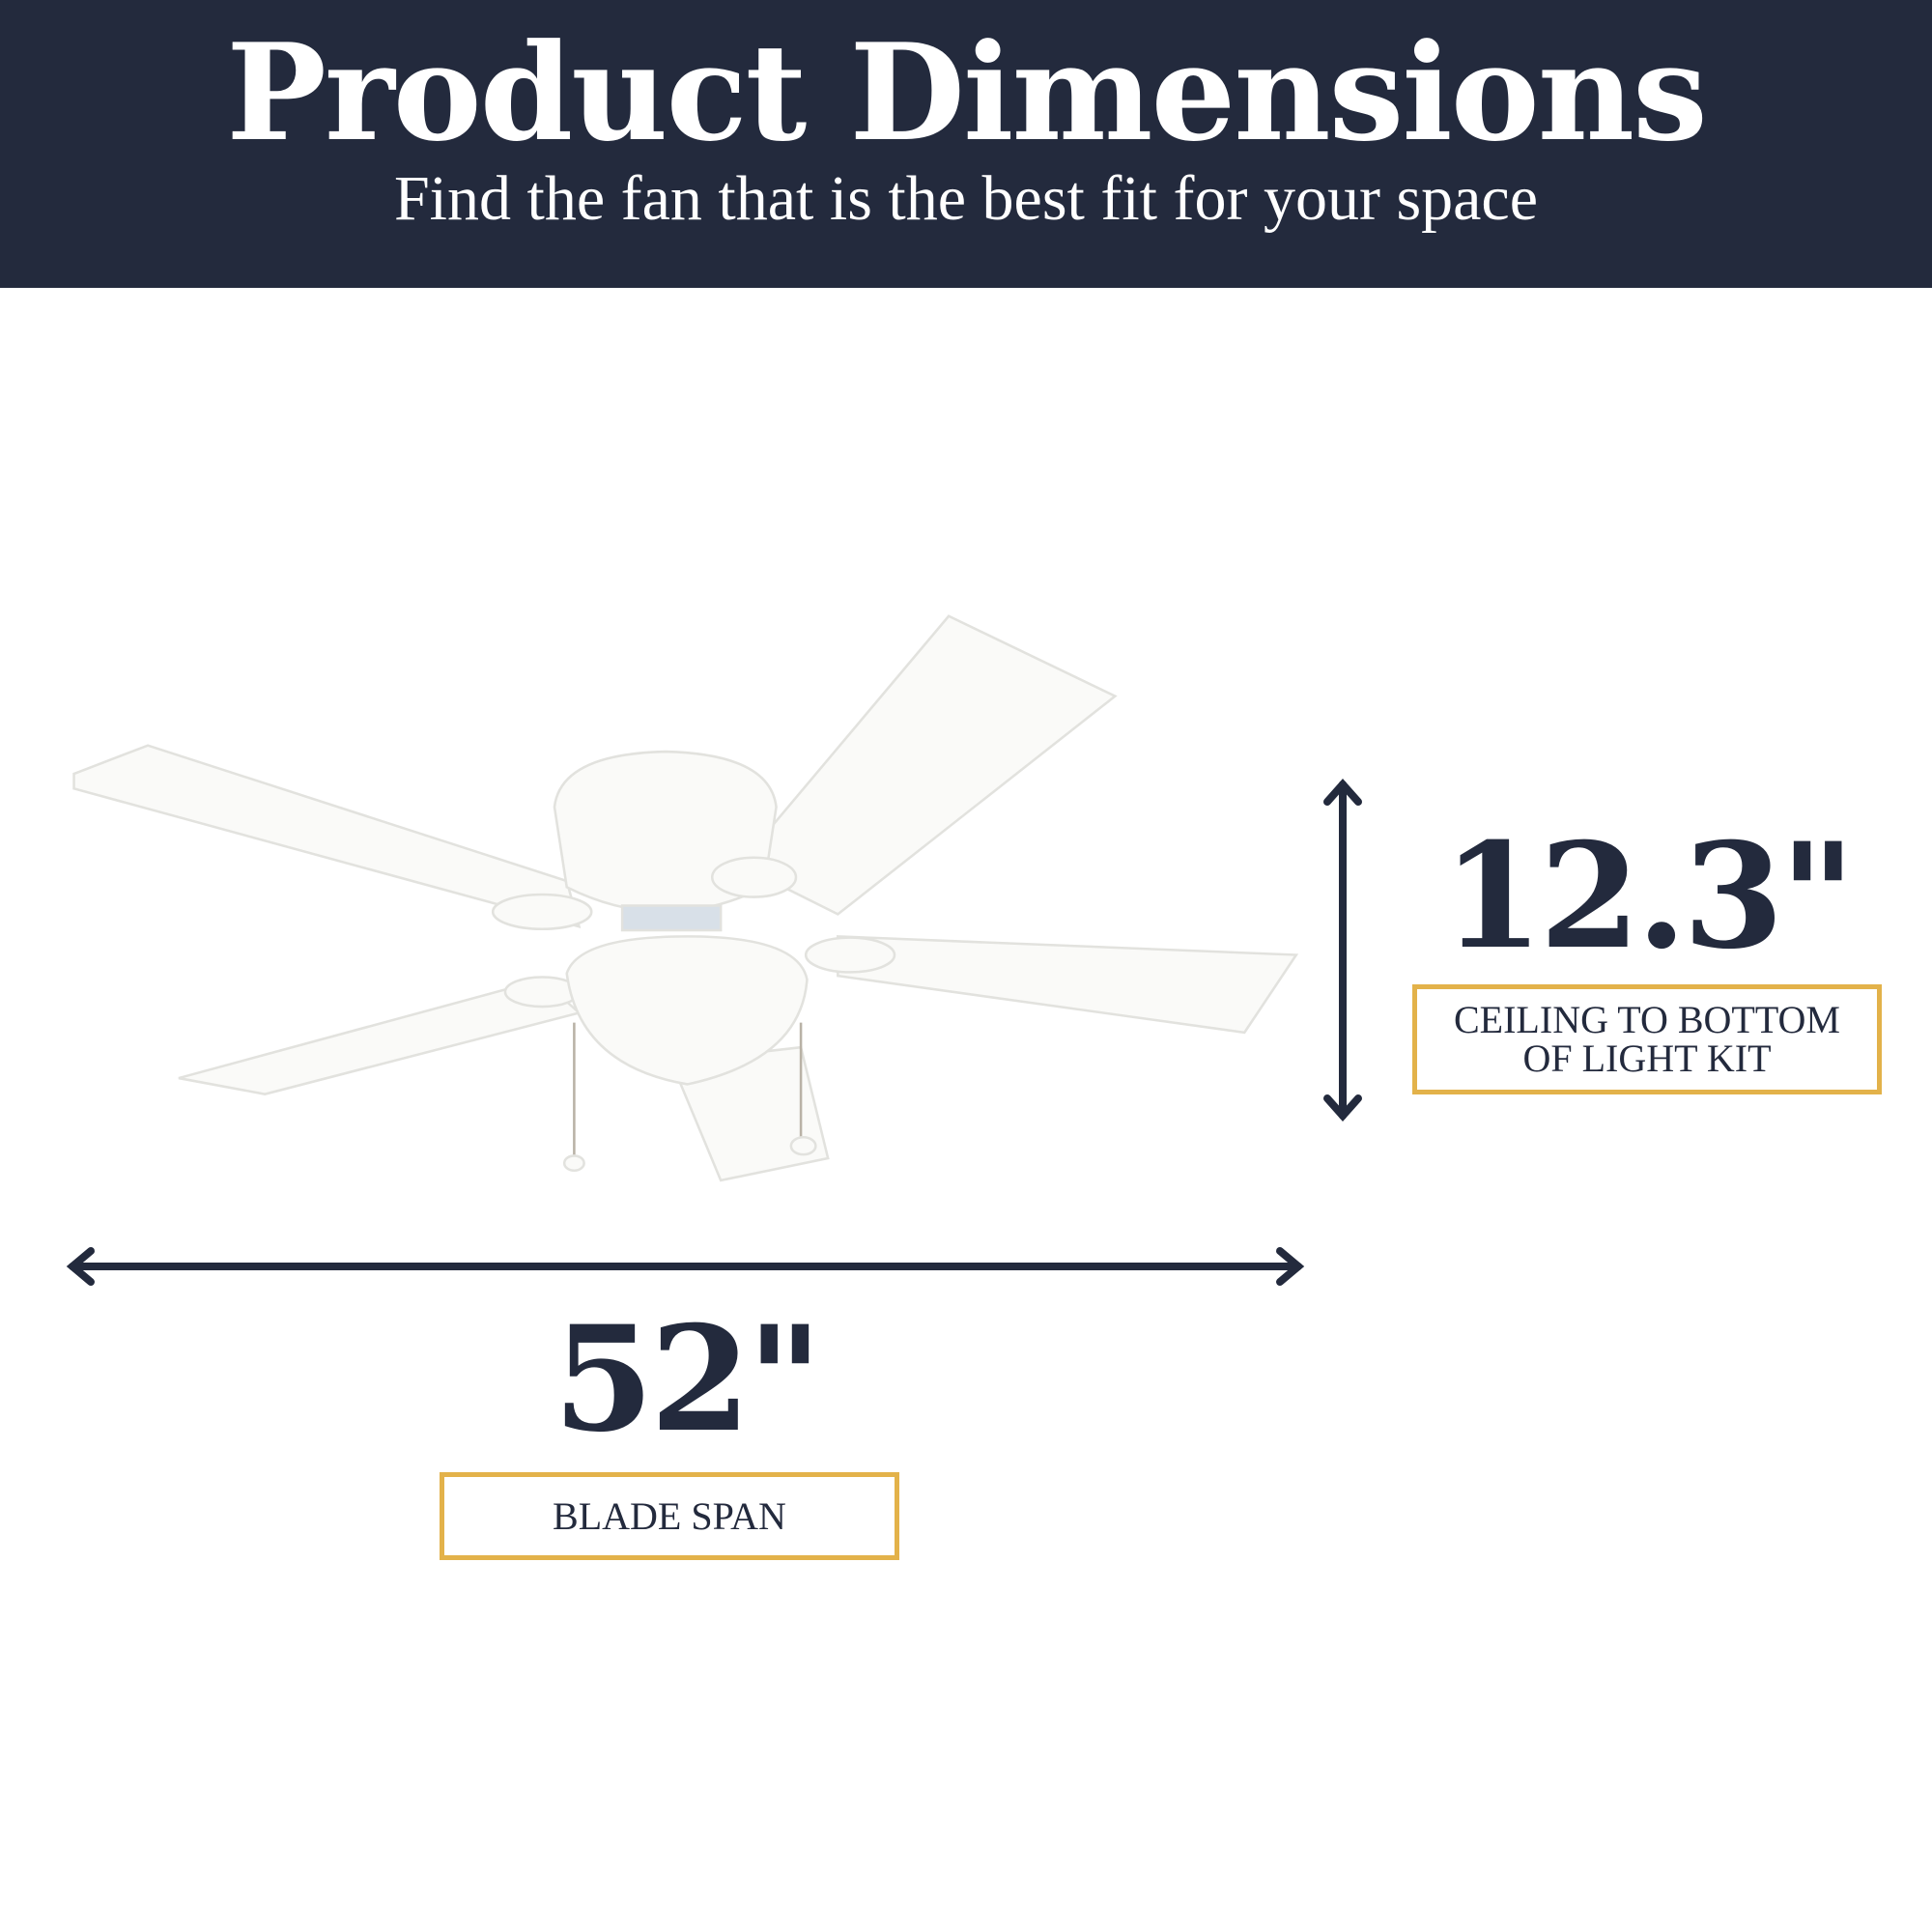 This screenshot has width=1932, height=1932. What do you see at coordinates (687, 1011) in the screenshot?
I see `light-kit` at bounding box center [687, 1011].